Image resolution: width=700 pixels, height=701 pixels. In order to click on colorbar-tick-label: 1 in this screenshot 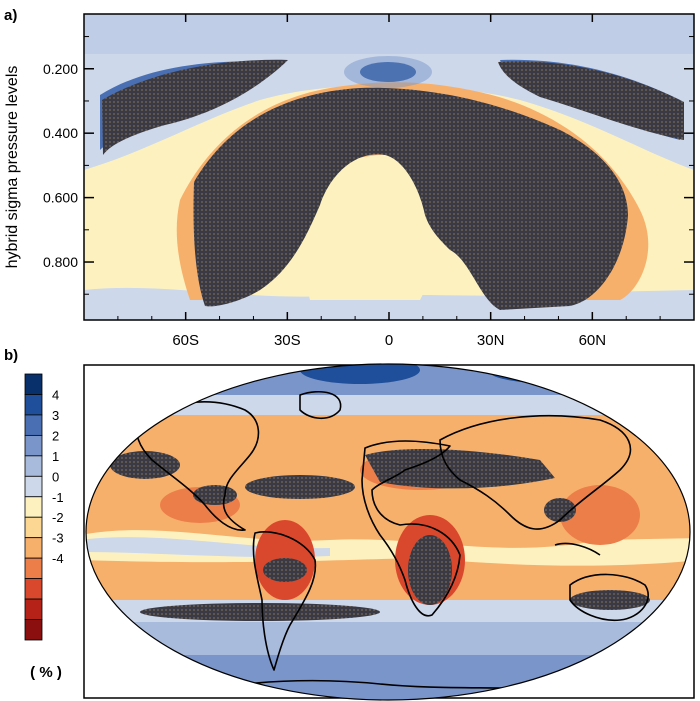, I will do `click(55, 456)`.